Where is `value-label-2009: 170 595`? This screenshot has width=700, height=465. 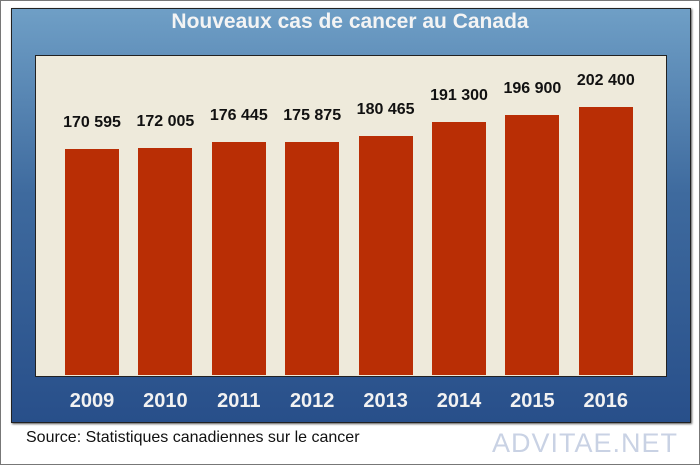 value-label-2009: 170 595 is located at coordinates (92, 123).